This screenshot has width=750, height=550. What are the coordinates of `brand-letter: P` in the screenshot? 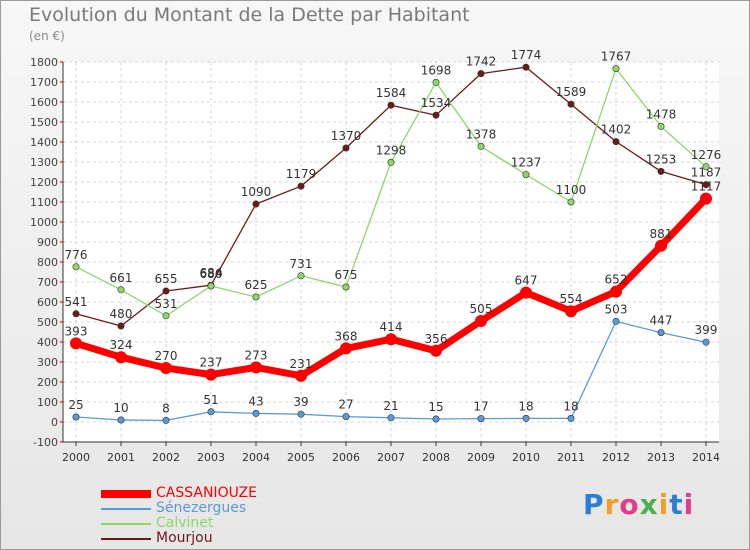 It's located at (594, 504).